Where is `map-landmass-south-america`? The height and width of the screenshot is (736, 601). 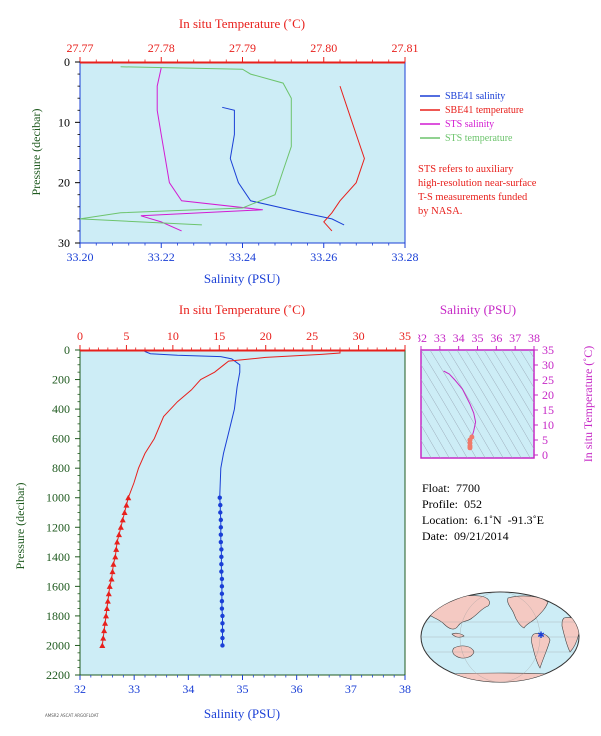 map-landmass-south-america is located at coordinates (541, 650).